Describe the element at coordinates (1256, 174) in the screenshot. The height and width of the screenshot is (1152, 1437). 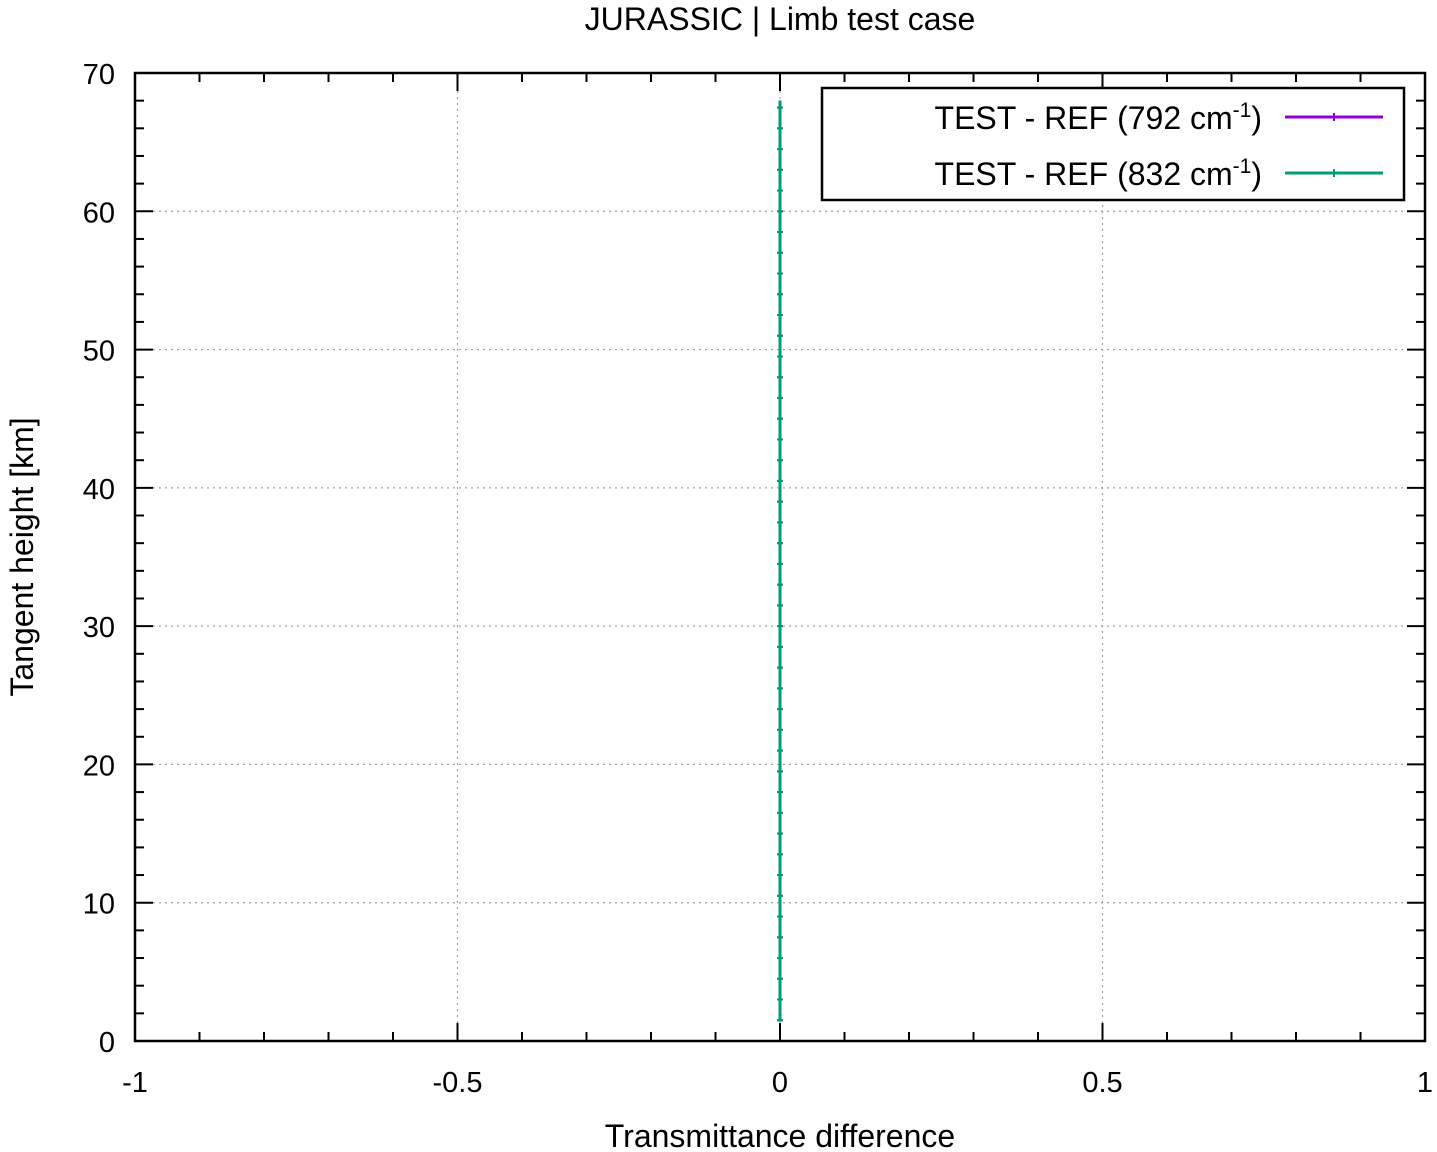
I see `legend-label-832-end: )` at that location.